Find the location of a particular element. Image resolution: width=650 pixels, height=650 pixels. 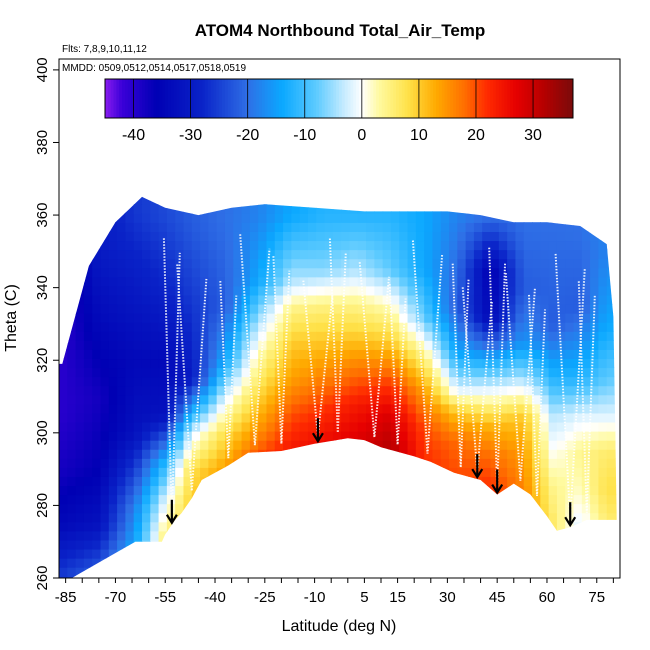

x-tick-label: -40 is located at coordinates (215, 597).